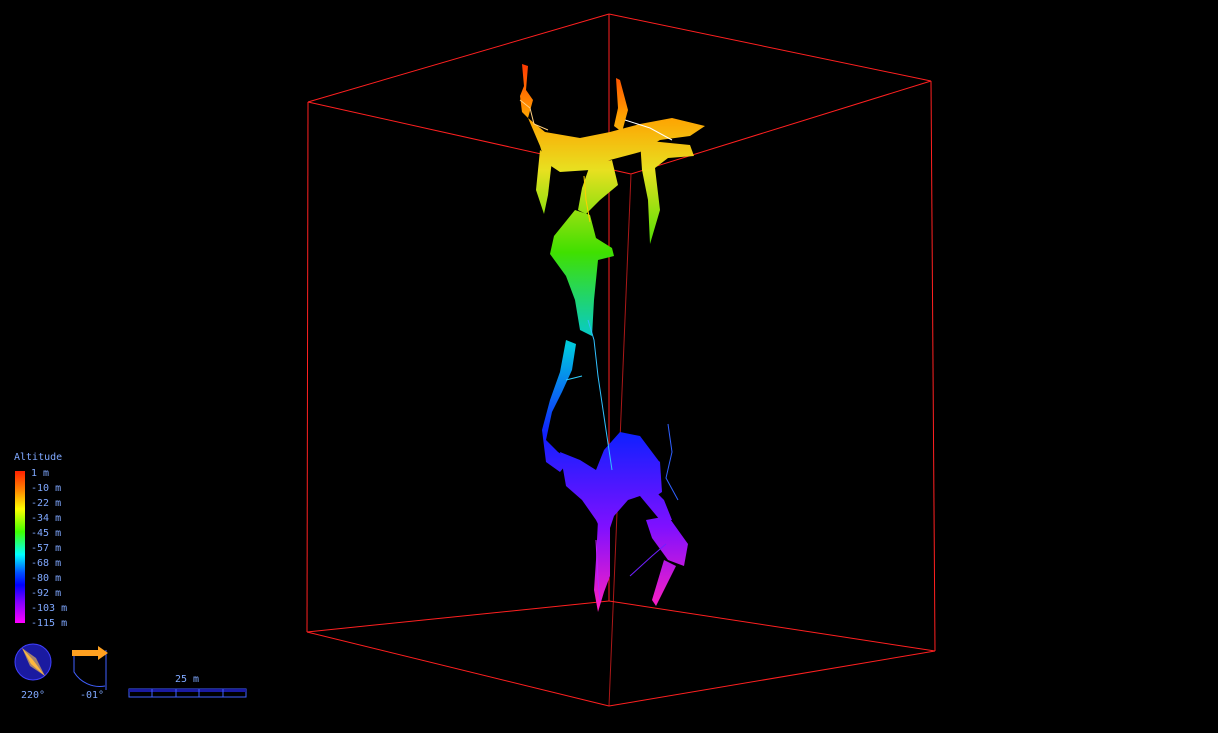 The height and width of the screenshot is (733, 1218). I want to click on cave-passage-cyan, so click(559, 406).